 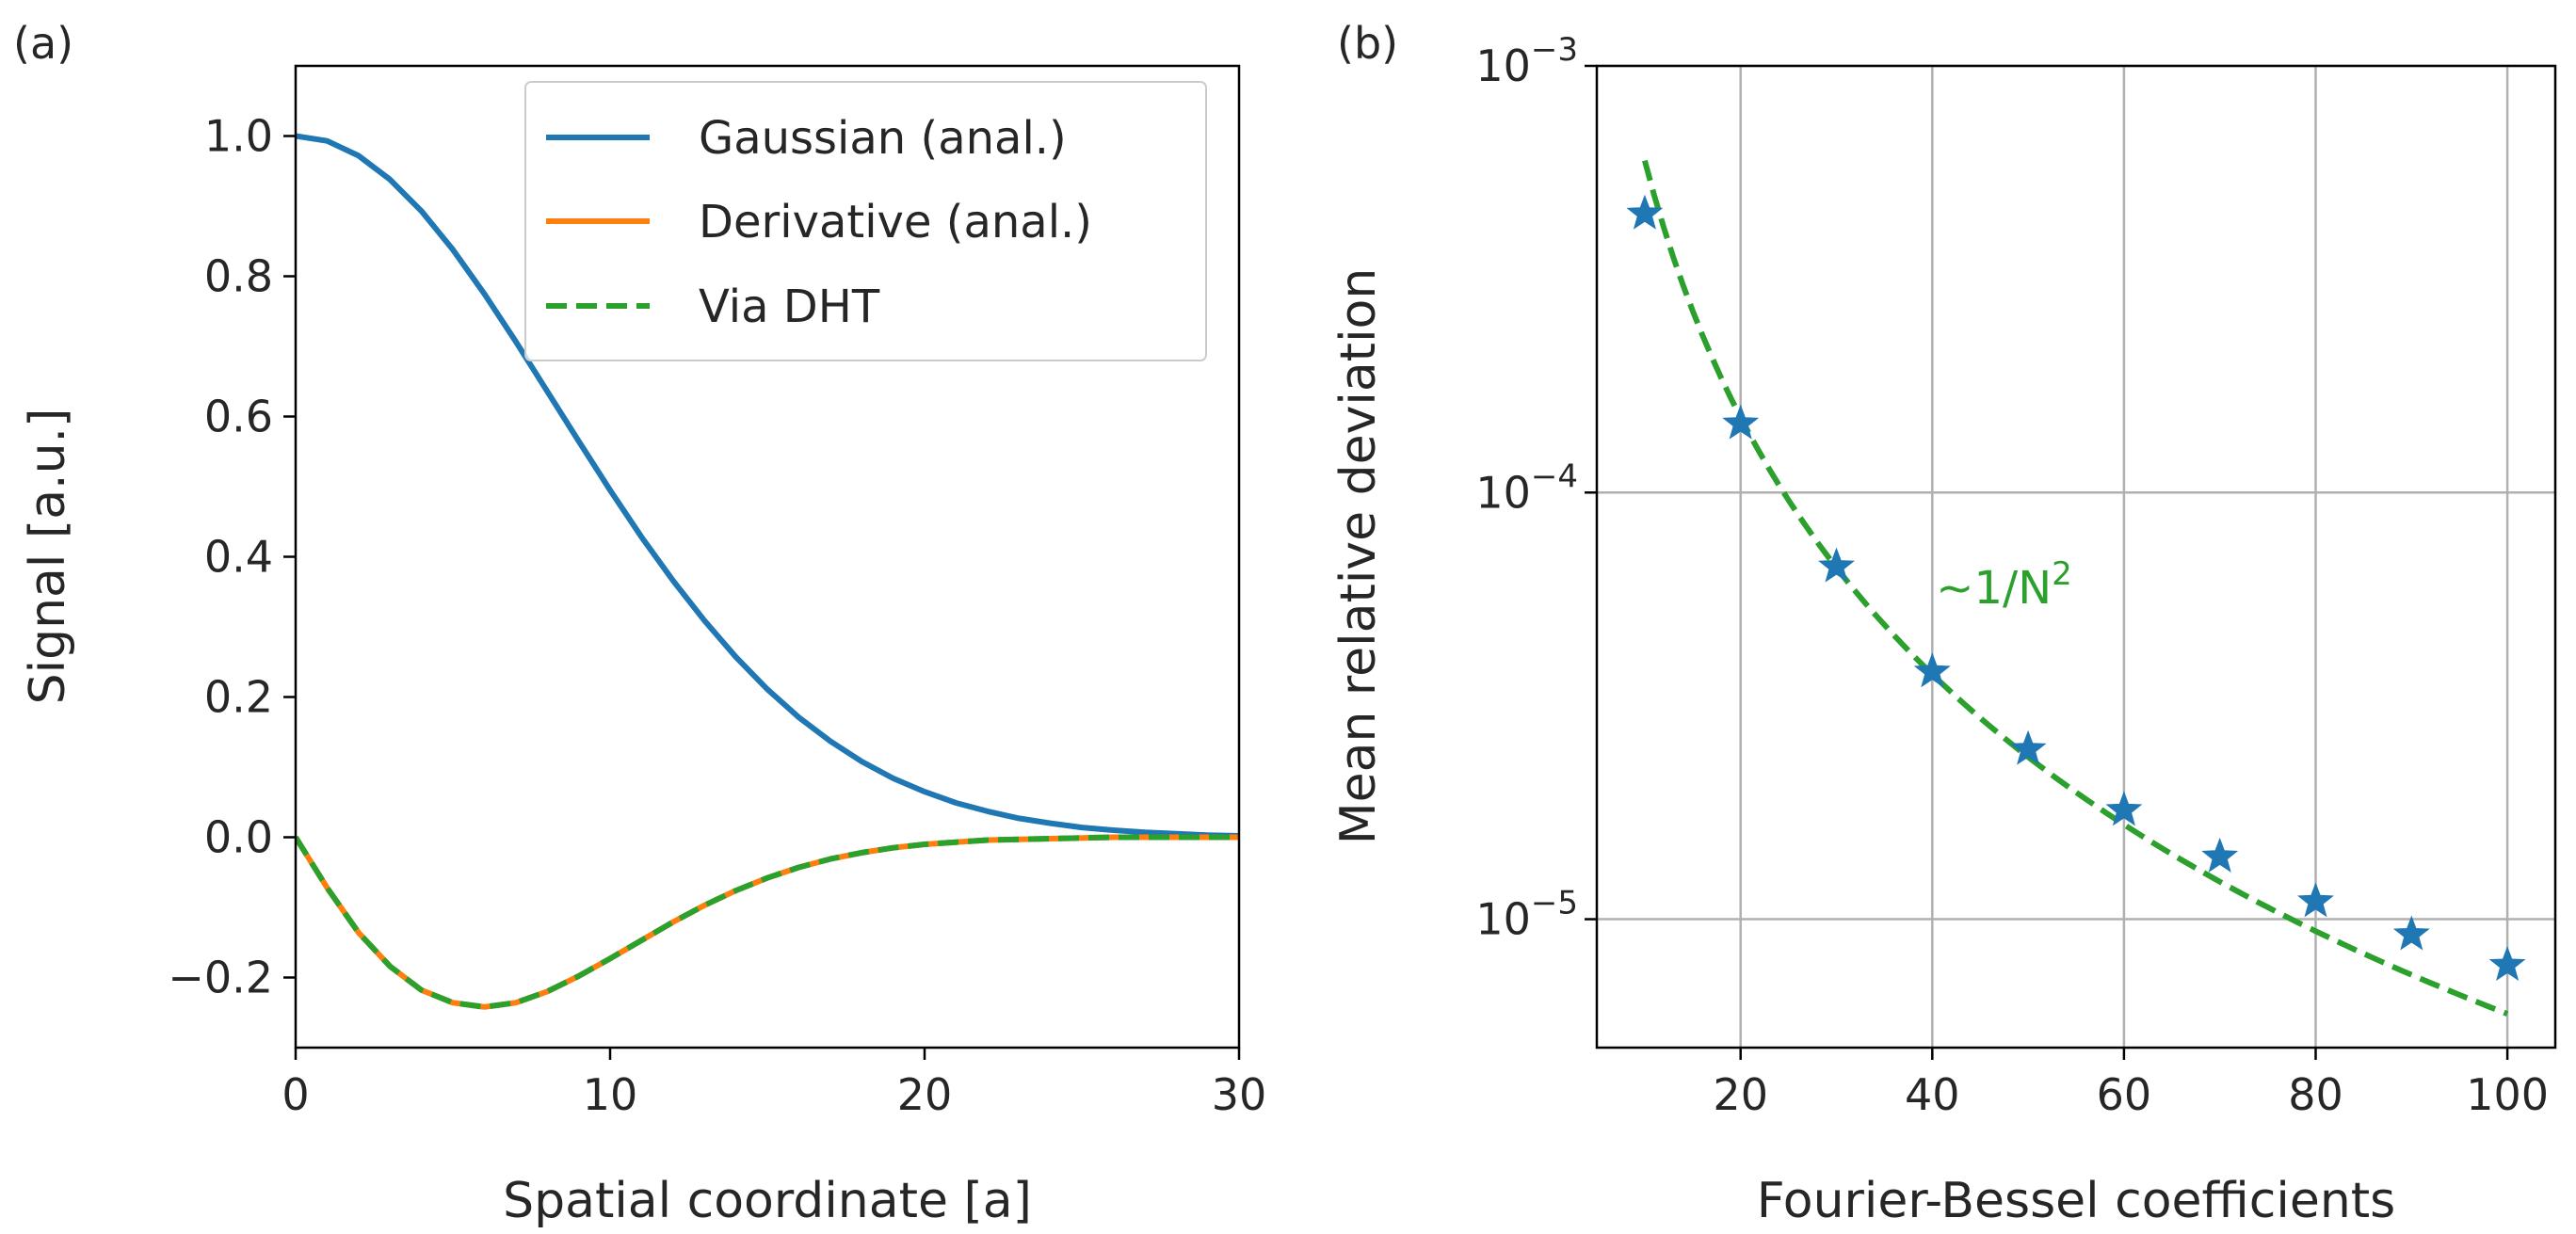 I want to click on panel-a-x-ticks: 0 10 20 30, so click(x=774, y=1084).